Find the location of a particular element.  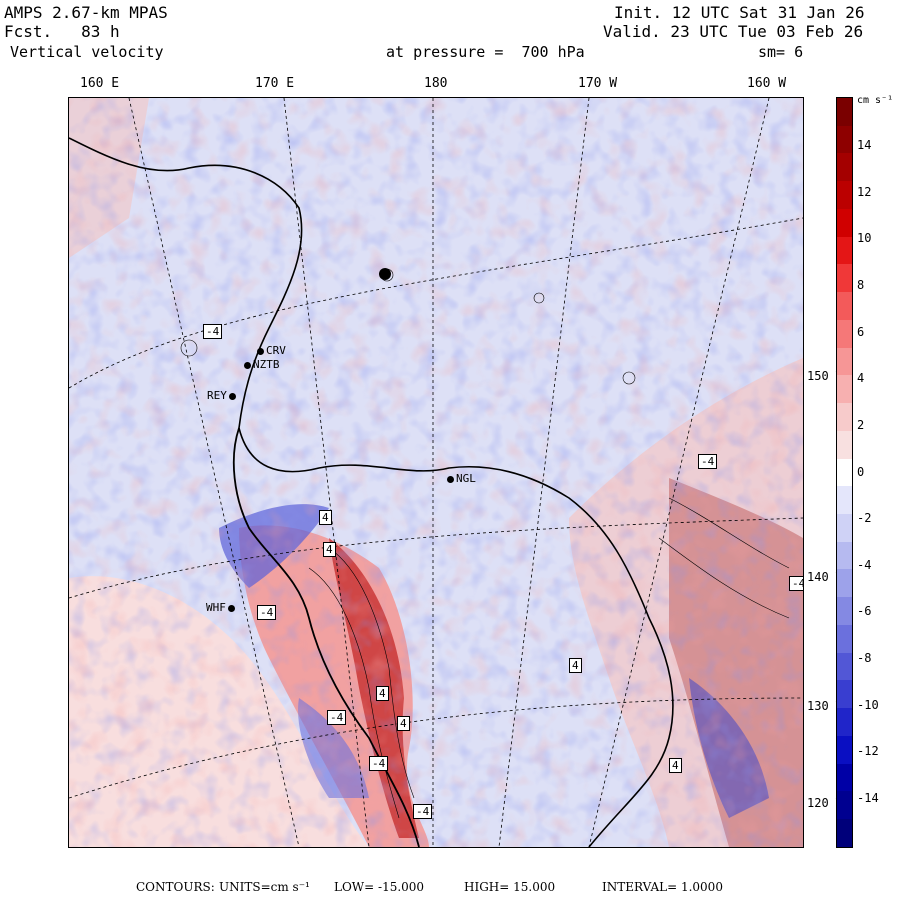

dark-feature is located at coordinates (385, 274).